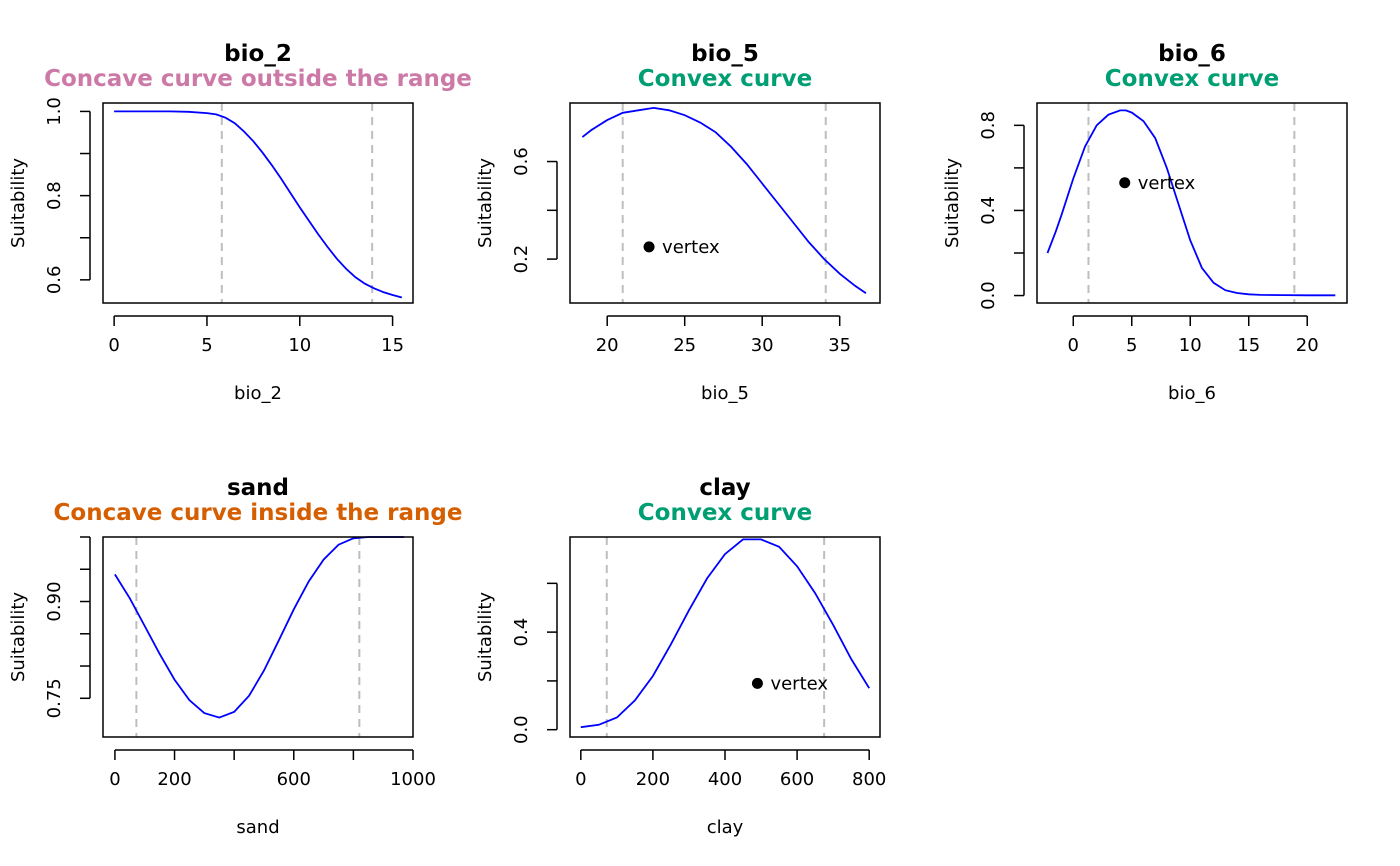 This screenshot has height=866, width=1400. I want to click on panel-title: sand, so click(258, 488).